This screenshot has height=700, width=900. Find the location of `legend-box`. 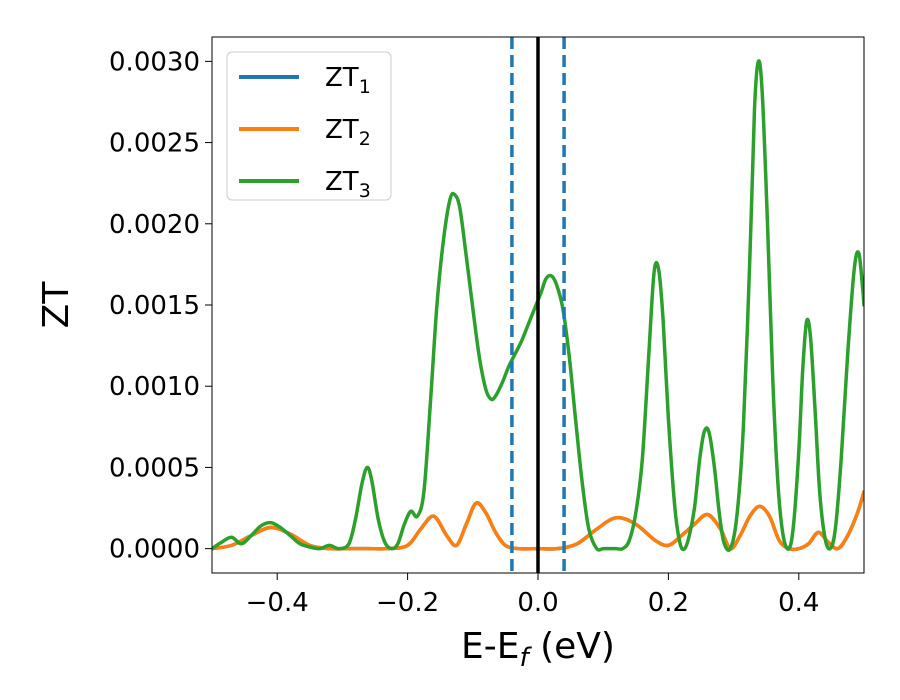

legend-box is located at coordinates (309, 126).